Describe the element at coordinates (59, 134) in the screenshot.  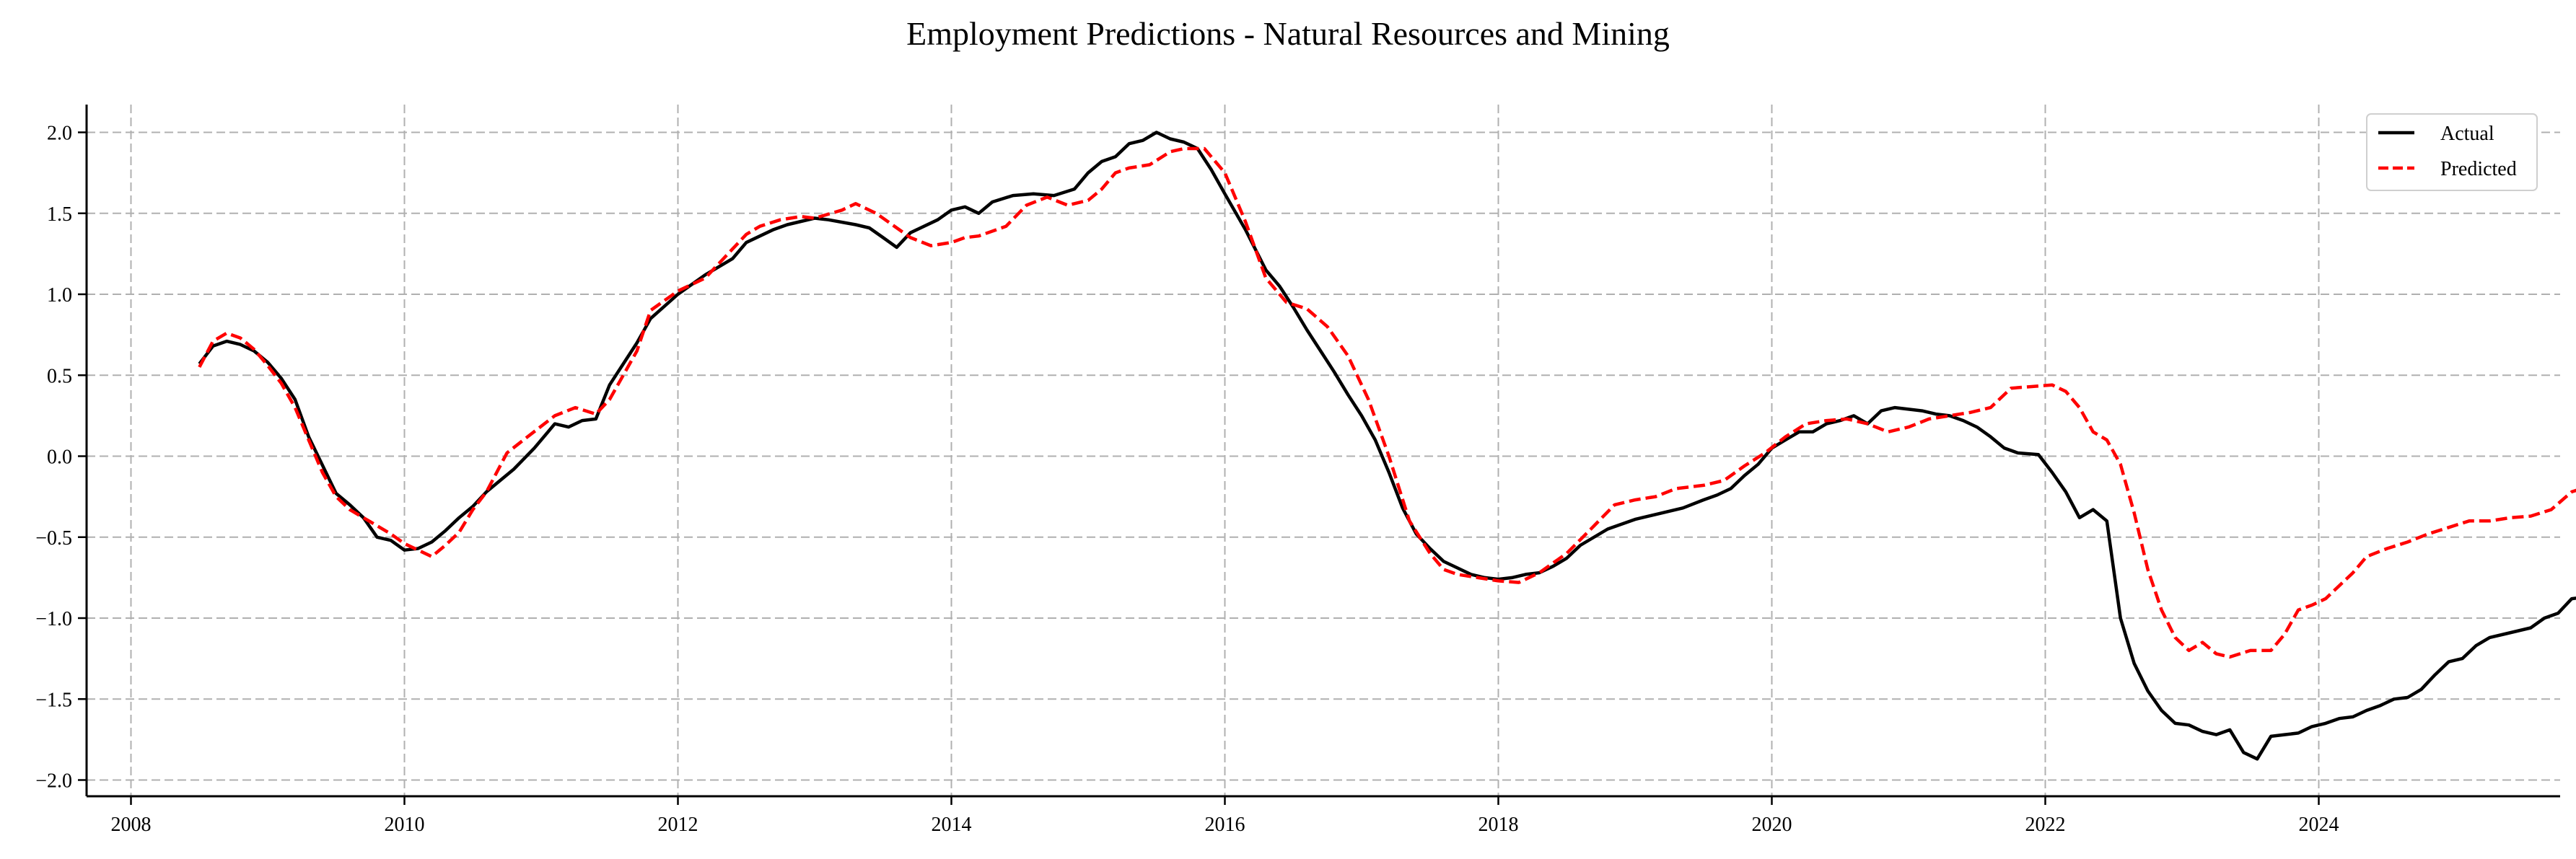
I see `y-tick-label: 2.0` at that location.